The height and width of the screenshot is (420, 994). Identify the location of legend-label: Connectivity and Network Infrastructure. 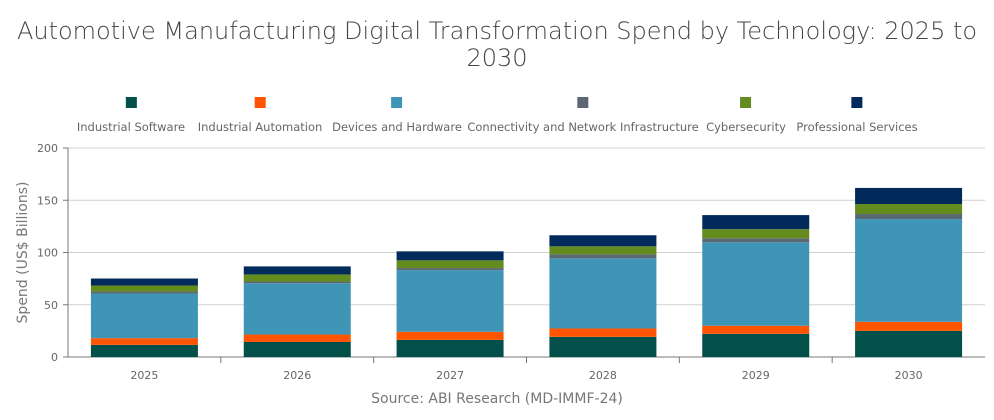
(583, 127).